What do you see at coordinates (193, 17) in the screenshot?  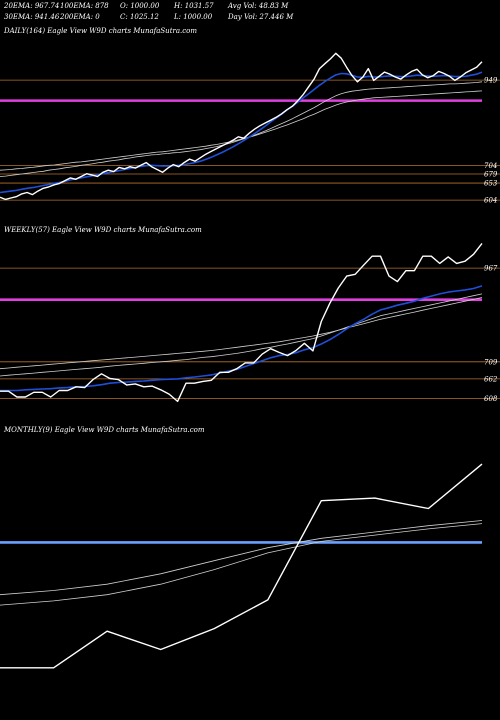 I see `header-low: L: 1000.00` at bounding box center [193, 17].